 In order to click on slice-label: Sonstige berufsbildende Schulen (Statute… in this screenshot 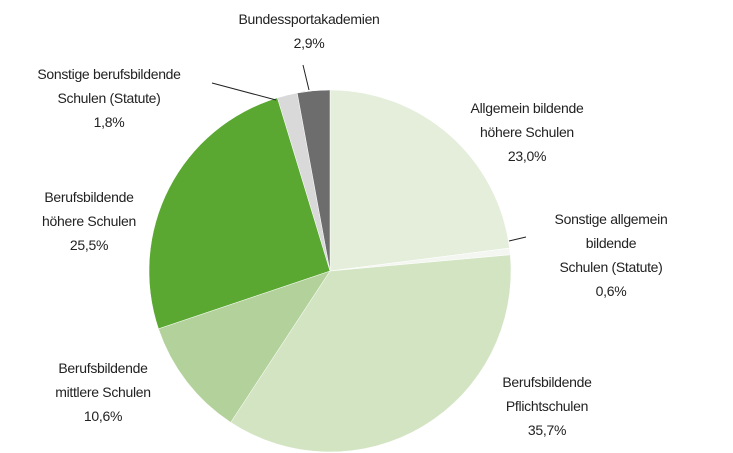, I will do `click(109, 98)`.